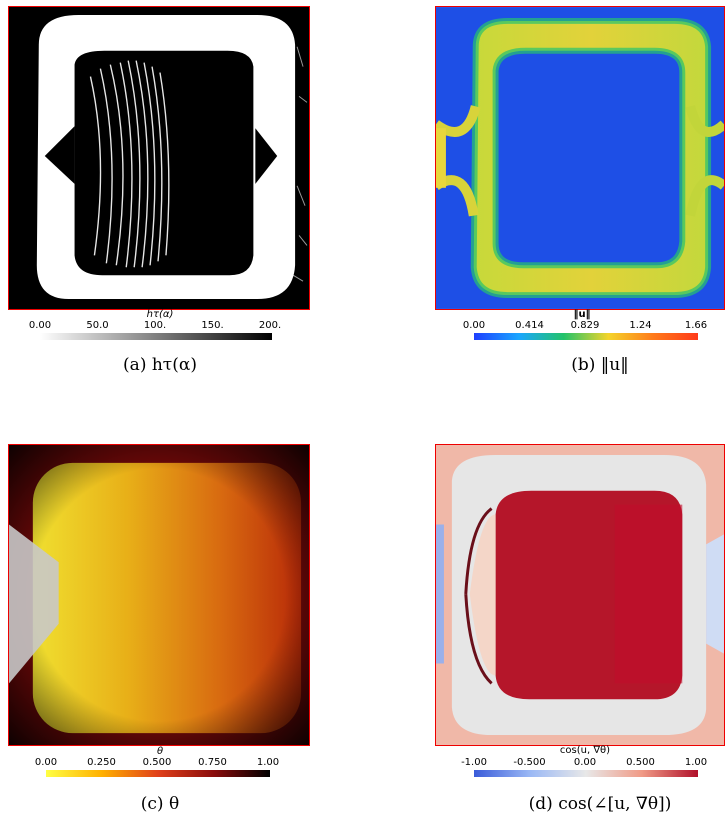 This screenshot has width=725, height=823. Describe the element at coordinates (474, 762) in the screenshot. I see `tick: -1.00` at that location.